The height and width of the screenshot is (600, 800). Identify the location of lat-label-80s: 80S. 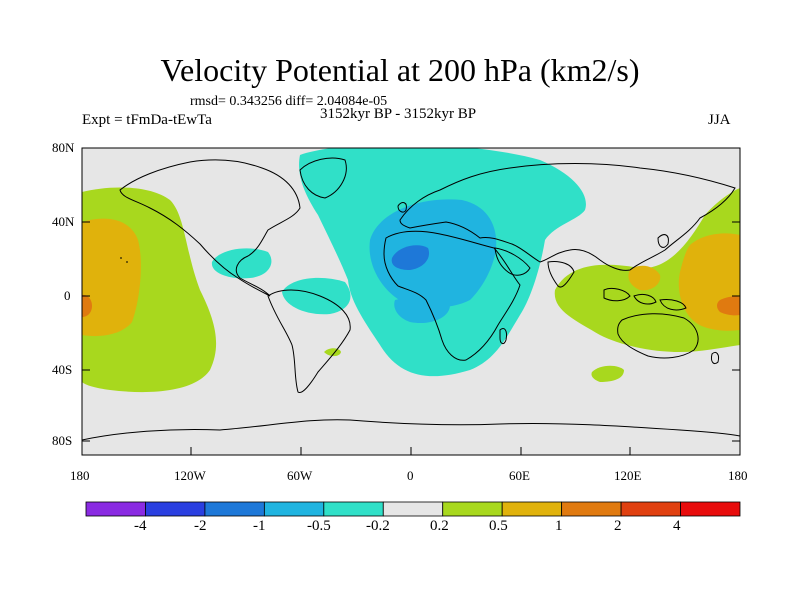
(62, 440).